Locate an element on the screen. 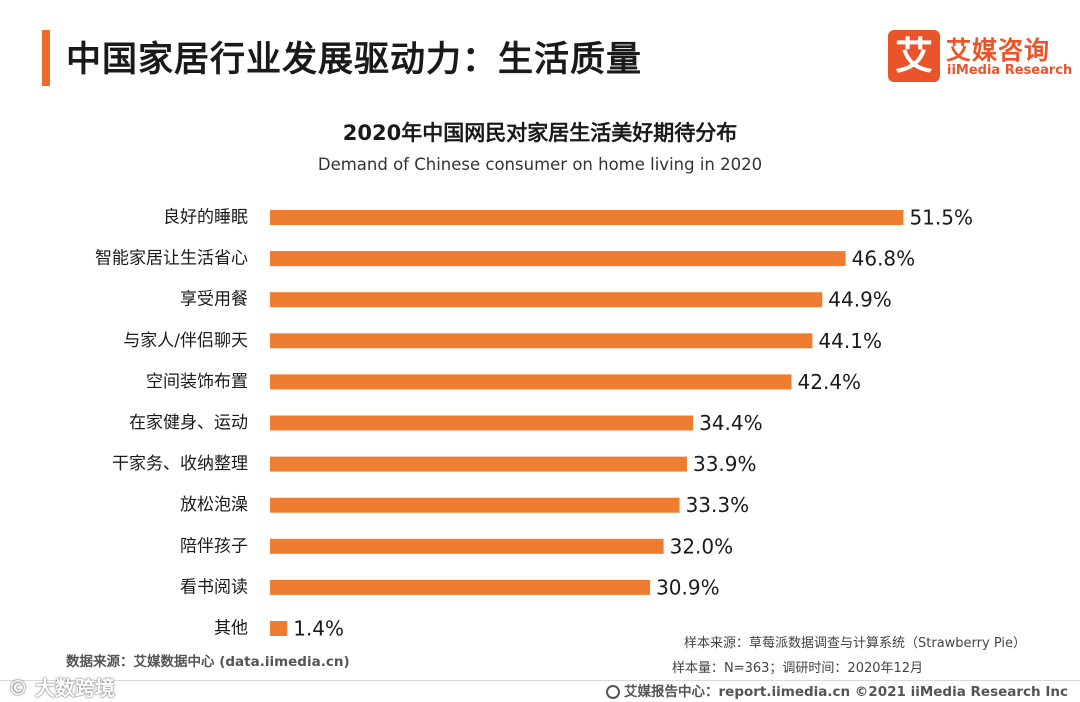 This screenshot has height=702, width=1080. category-label: 陪伴孩子 is located at coordinates (214, 546).